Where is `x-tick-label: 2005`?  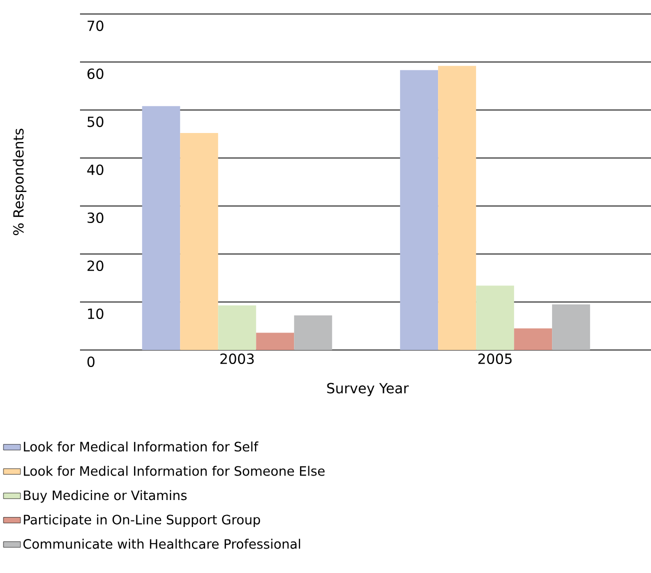 x-tick-label: 2005 is located at coordinates (495, 359).